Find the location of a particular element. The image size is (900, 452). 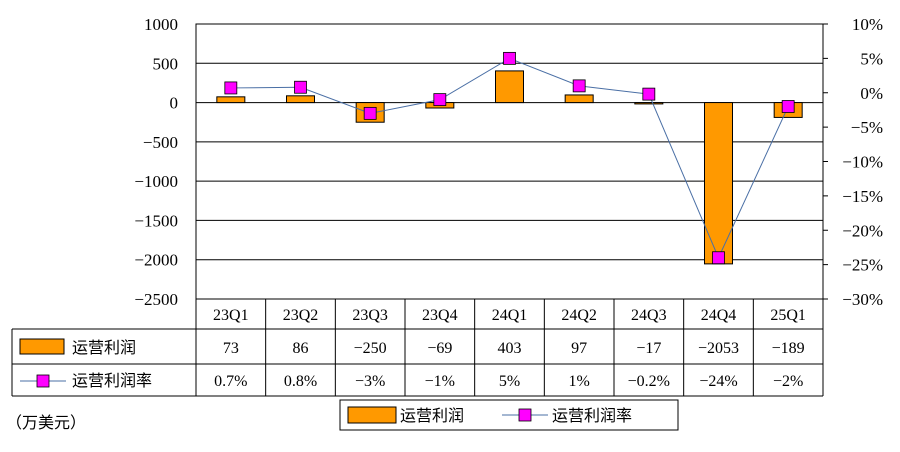

y-right-tick-label: 0% is located at coordinates (871, 93).